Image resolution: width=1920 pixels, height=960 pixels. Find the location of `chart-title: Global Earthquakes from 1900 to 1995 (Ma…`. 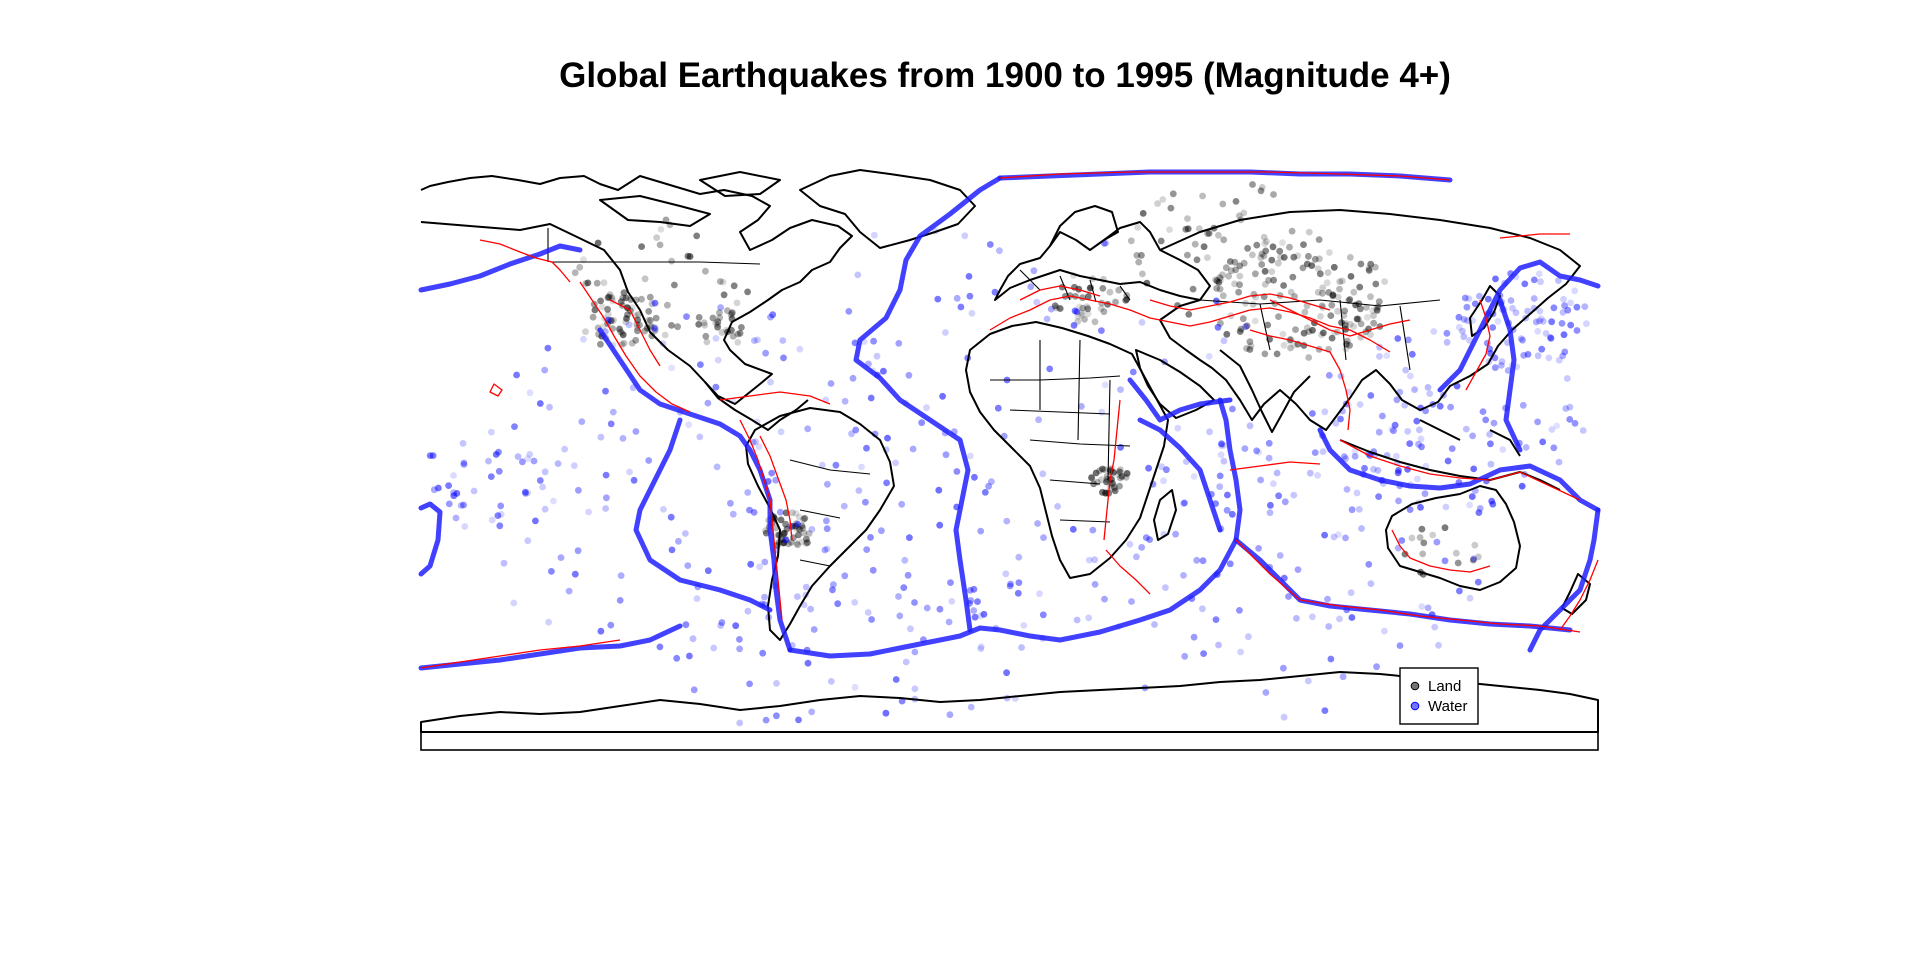

chart-title: Global Earthquakes from 1900 to 1995 (Ma… is located at coordinates (1005, 75).